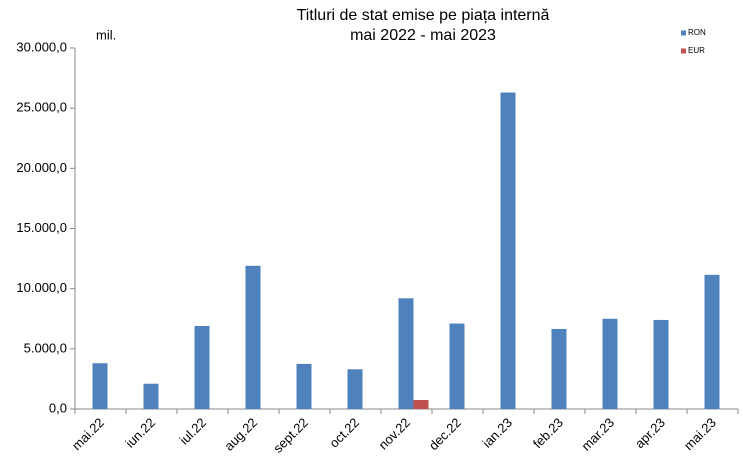 The image size is (743, 457). What do you see at coordinates (650, 433) in the screenshot?
I see `x-tick-label: apr.23` at bounding box center [650, 433].